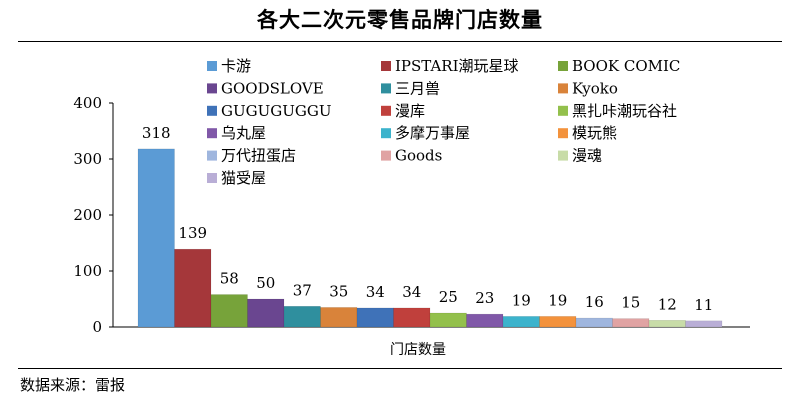  Describe the element at coordinates (587, 156) in the screenshot. I see `legend-item-label: 漫魂` at that location.